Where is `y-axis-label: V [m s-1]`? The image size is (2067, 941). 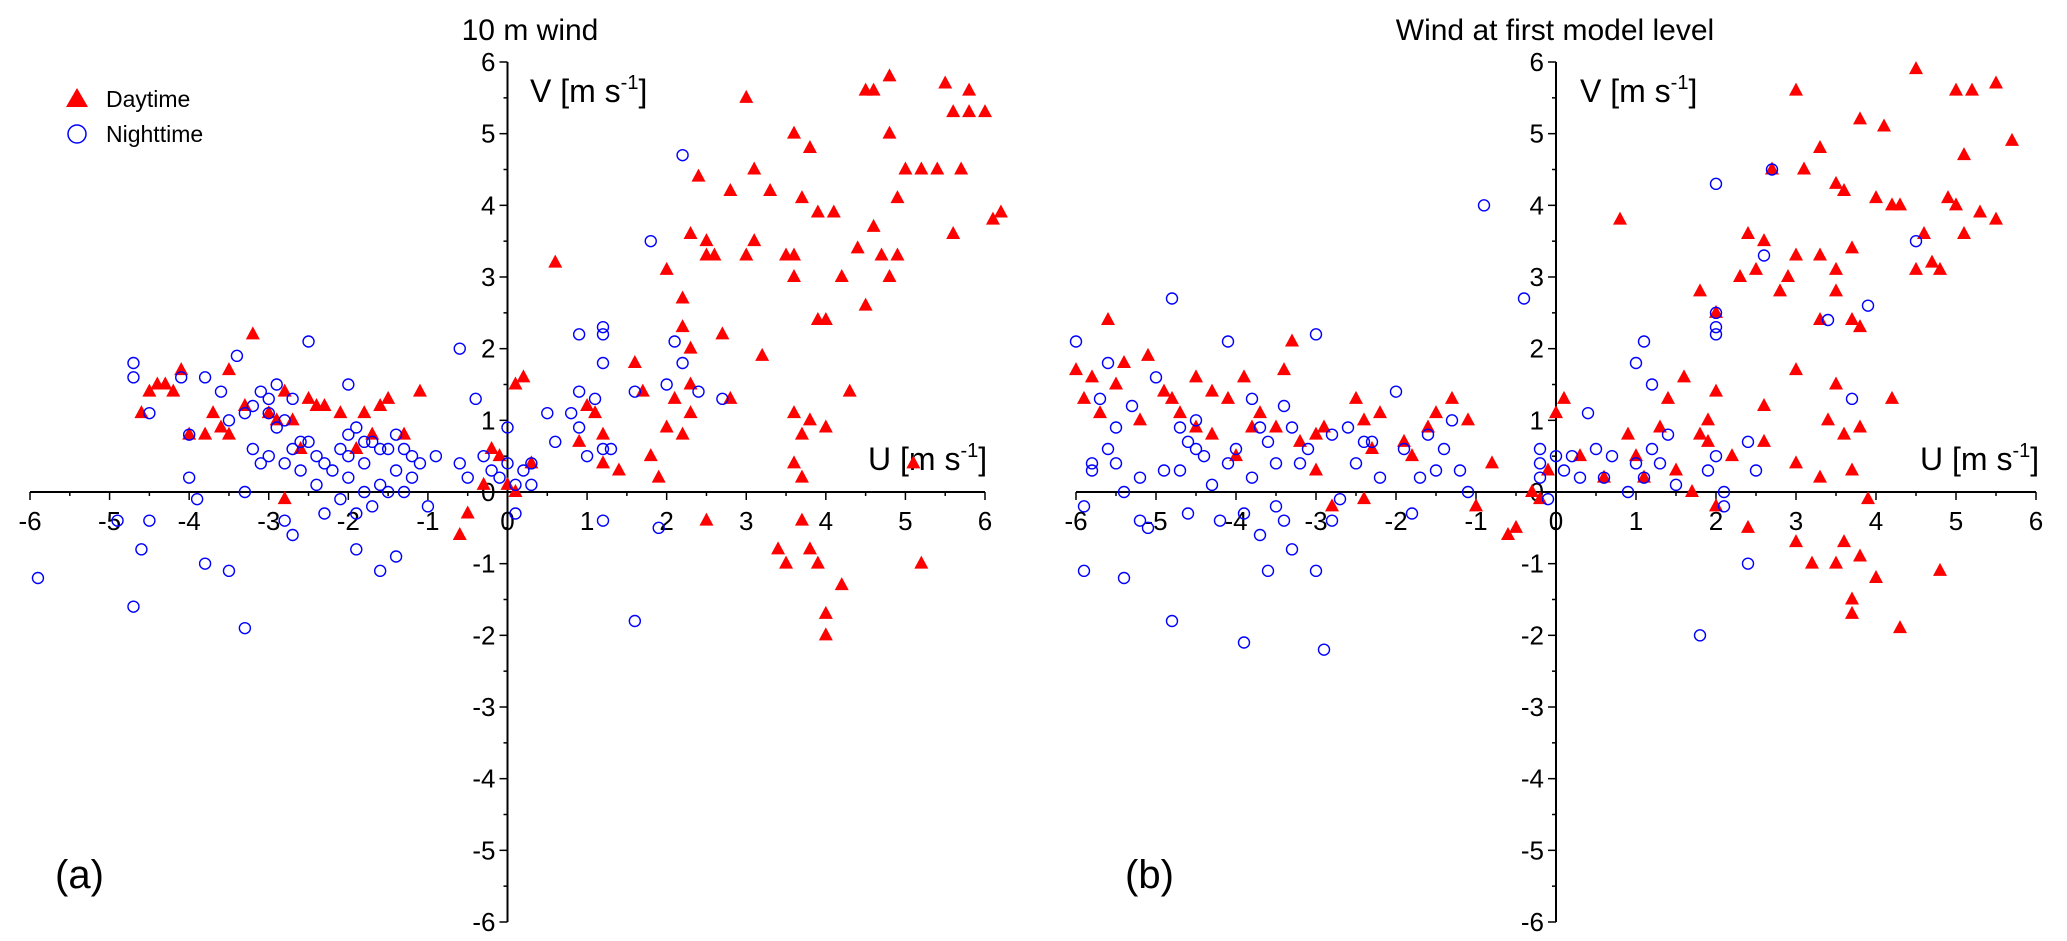
y-axis-label: V [m s-1] is located at coordinates (1638, 90).